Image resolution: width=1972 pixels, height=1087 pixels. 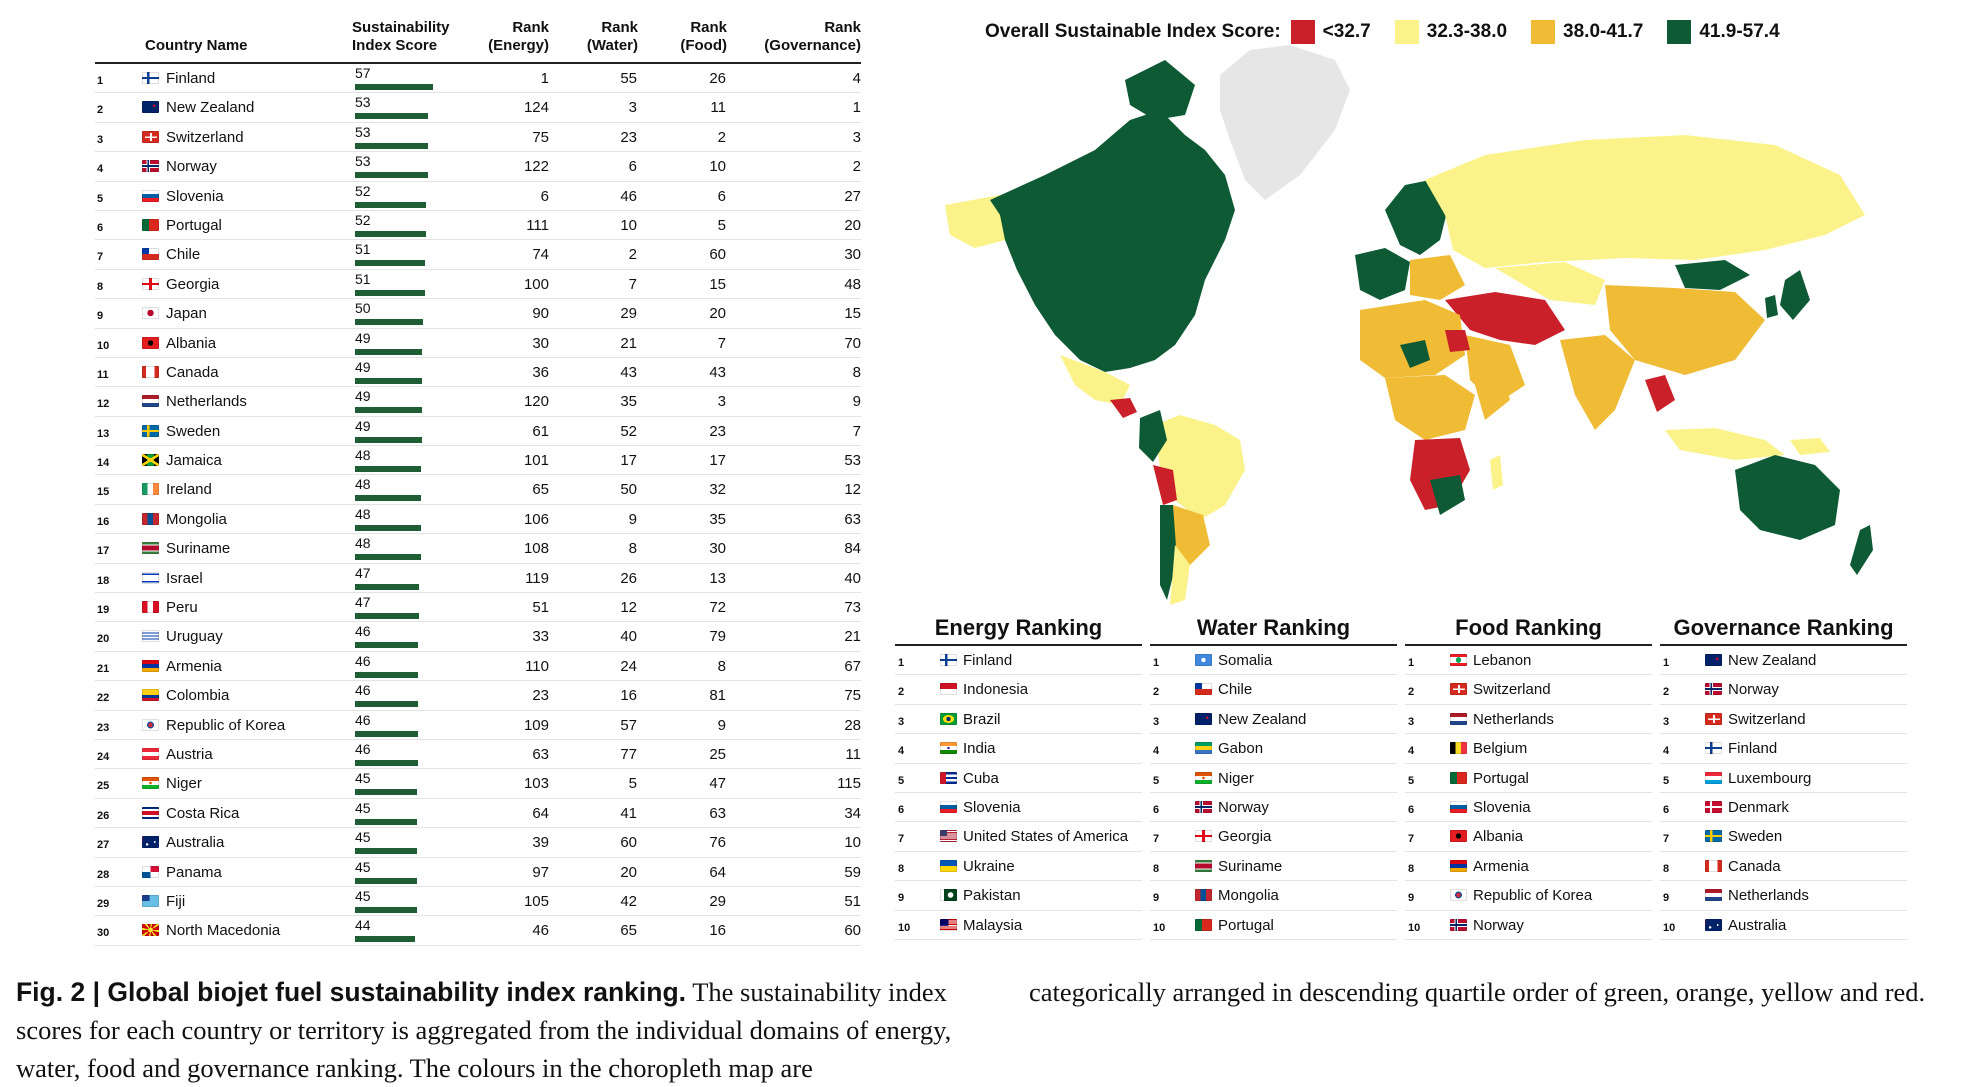 What do you see at coordinates (1273, 690) in the screenshot?
I see `ranking-row: 2 Chile` at bounding box center [1273, 690].